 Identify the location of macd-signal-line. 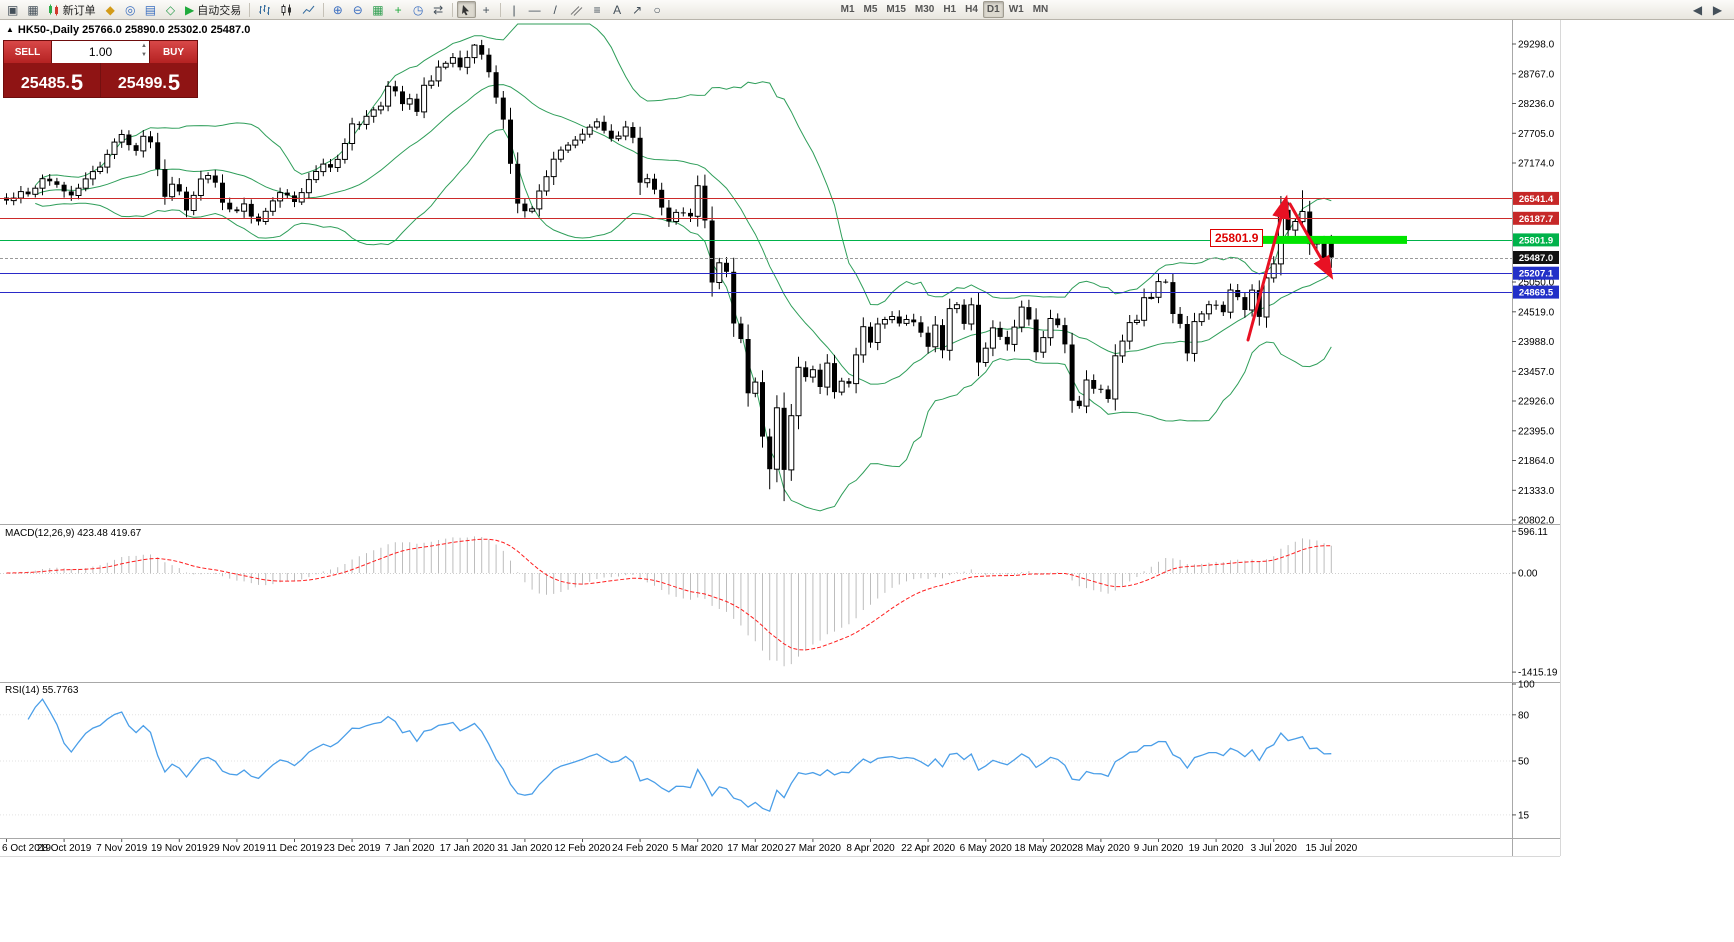
(669, 594).